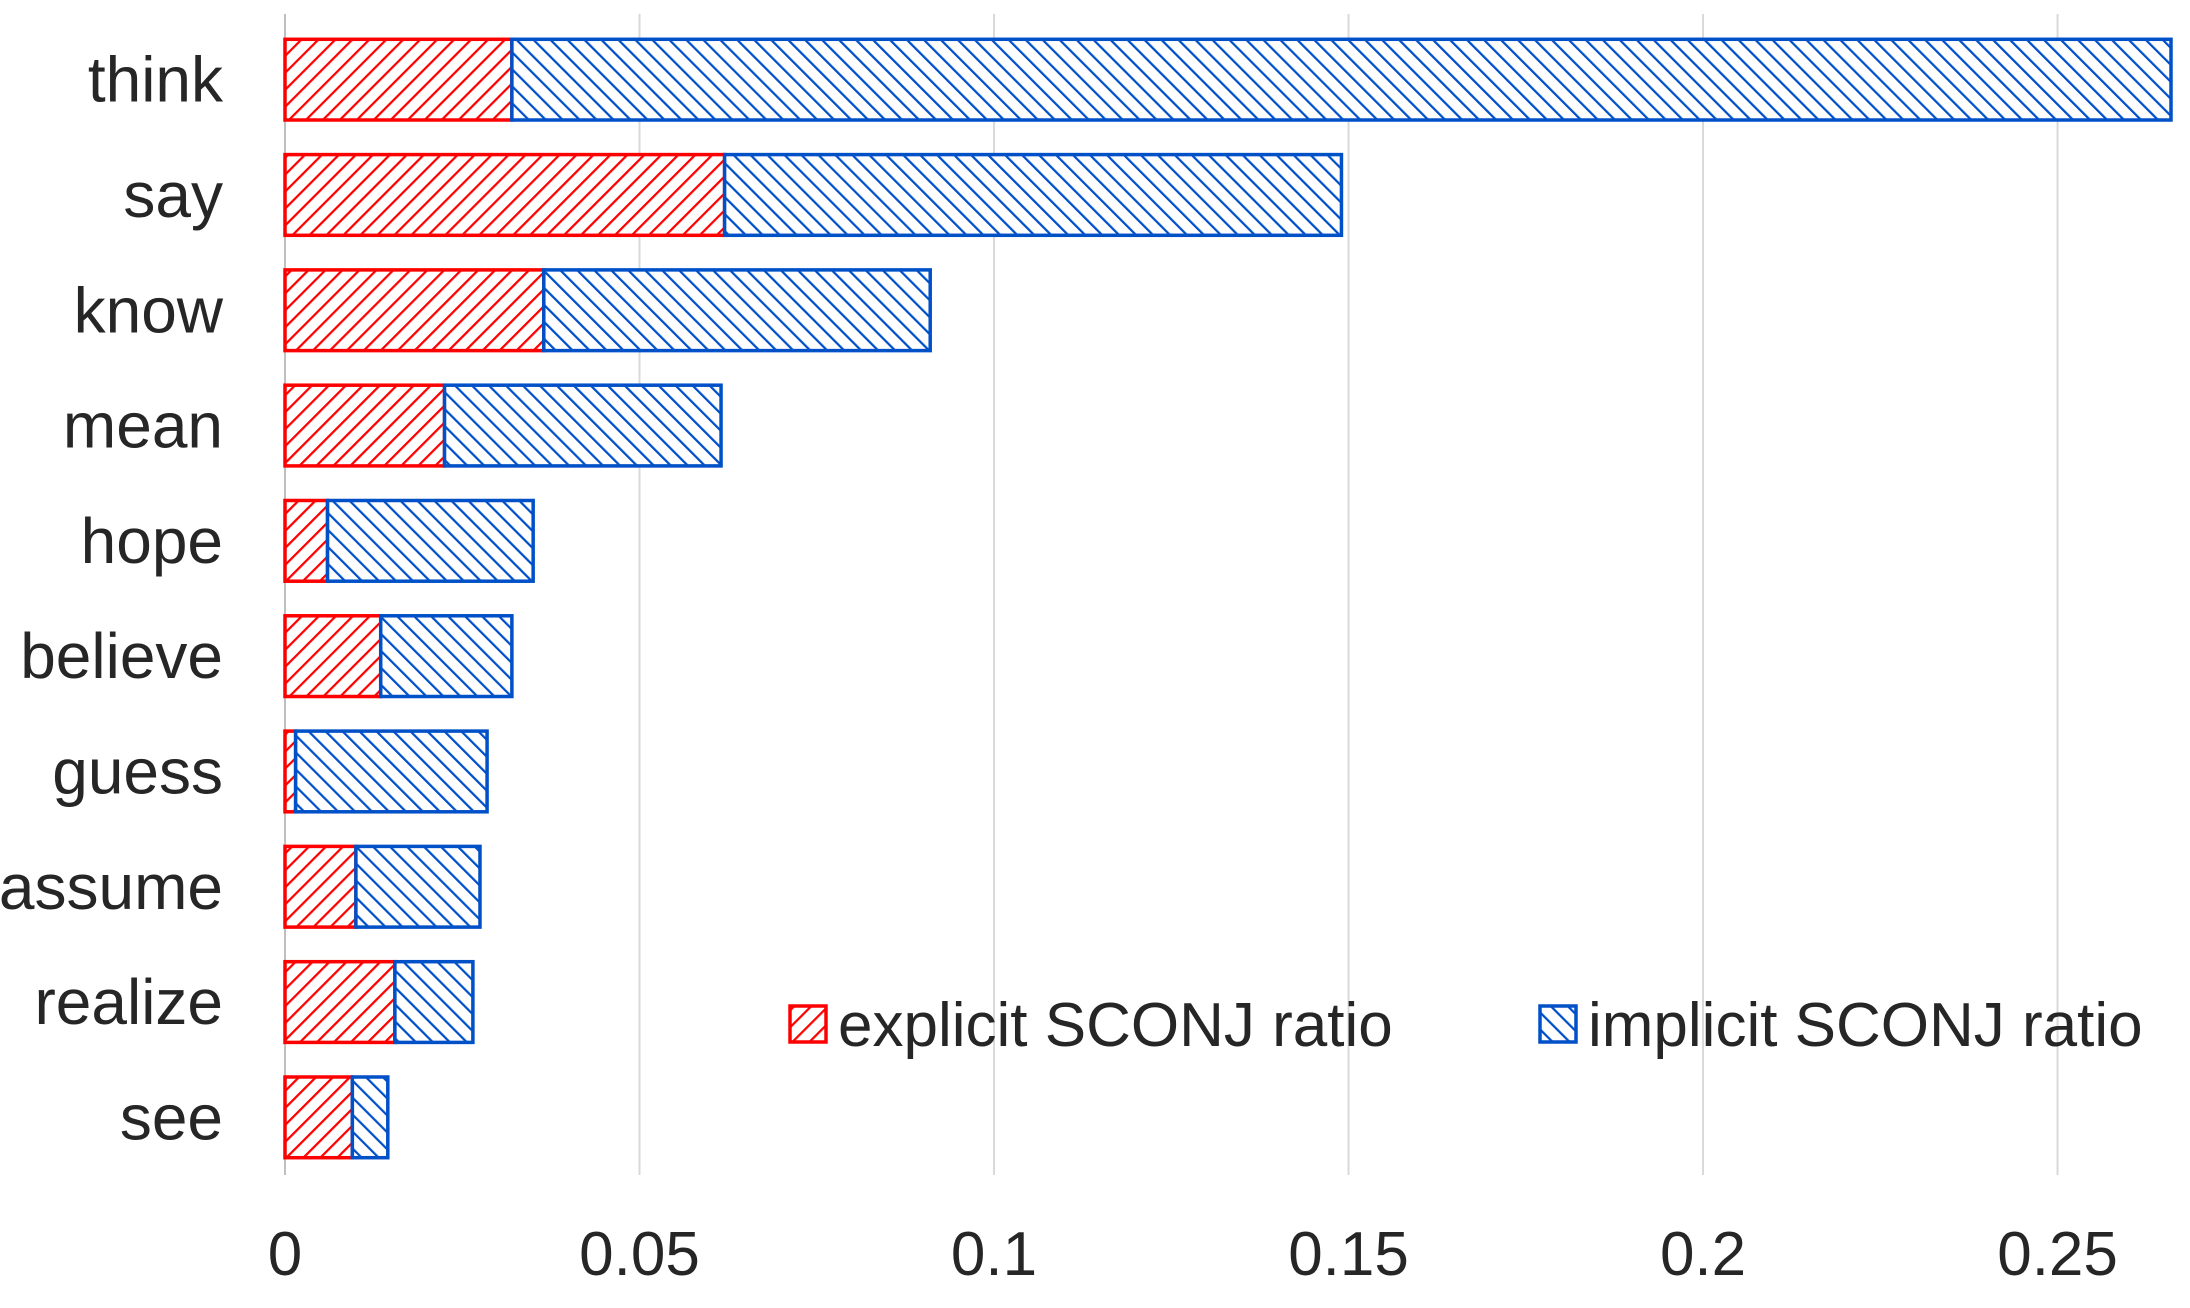 The image size is (2190, 1308). What do you see at coordinates (2057, 1254) in the screenshot?
I see `x-tick-label: 0.25` at bounding box center [2057, 1254].